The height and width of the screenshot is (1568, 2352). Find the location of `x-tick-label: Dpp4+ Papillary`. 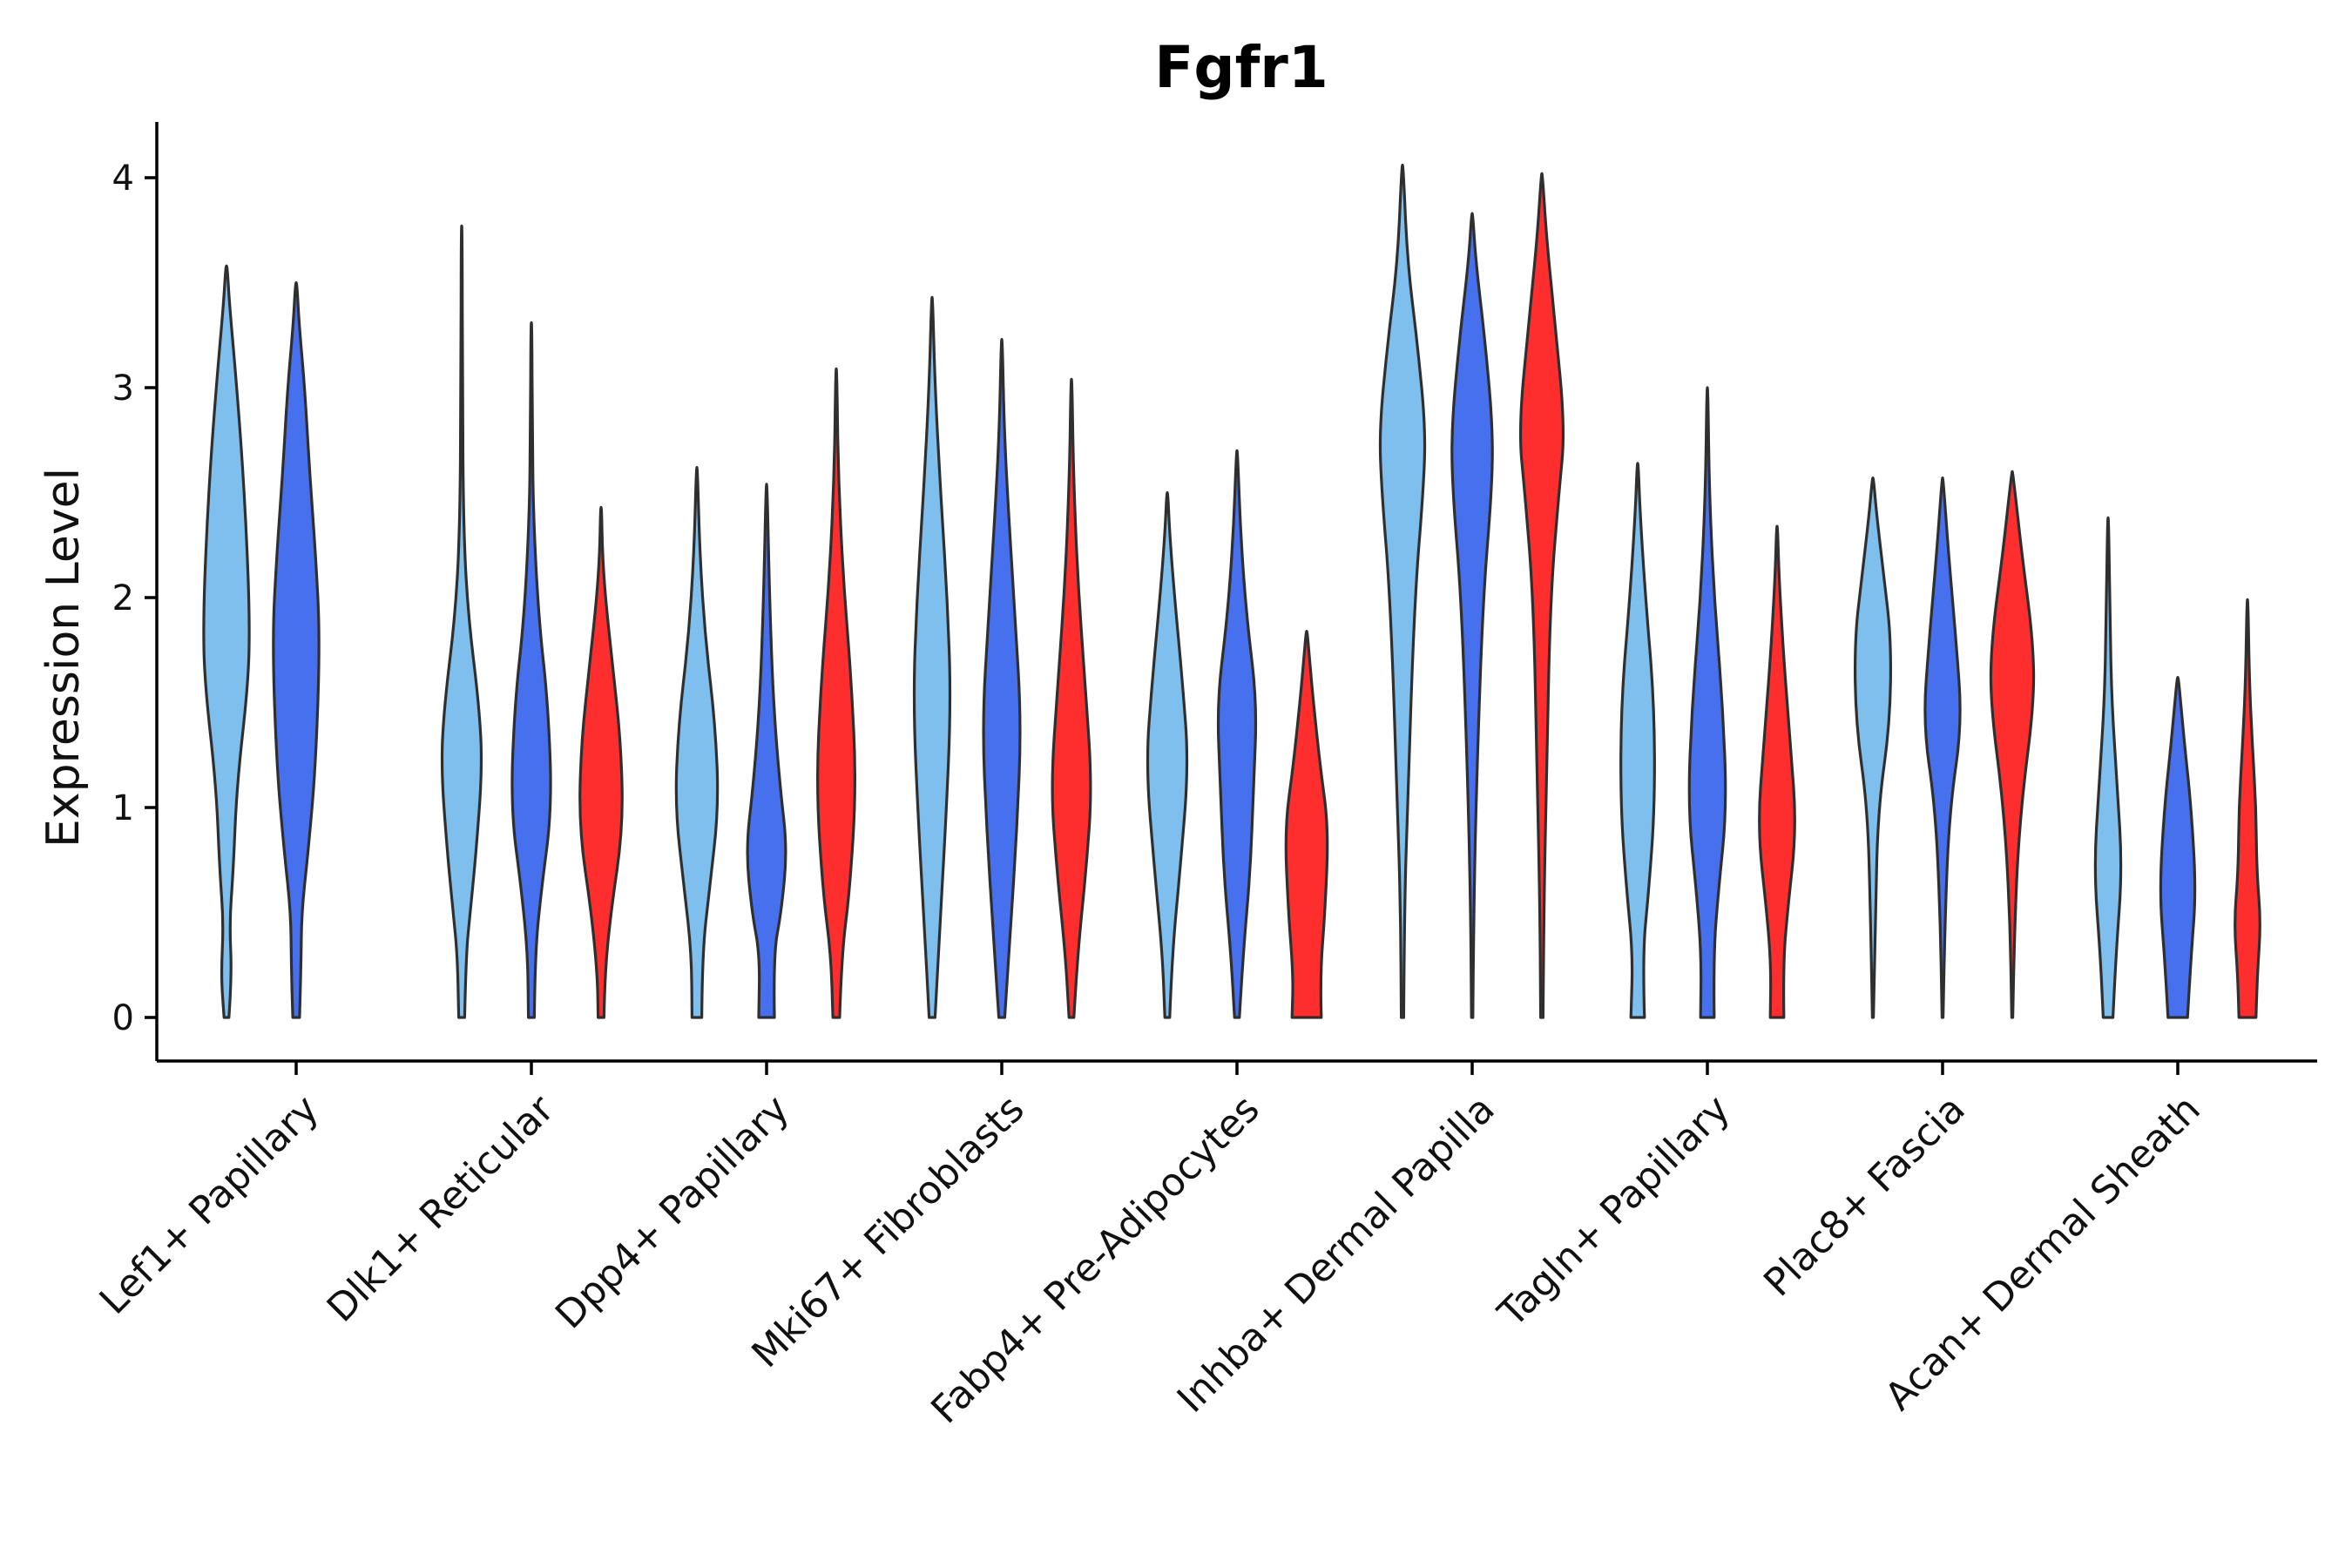

x-tick-label: Dpp4+ Papillary is located at coordinates (672, 1212).